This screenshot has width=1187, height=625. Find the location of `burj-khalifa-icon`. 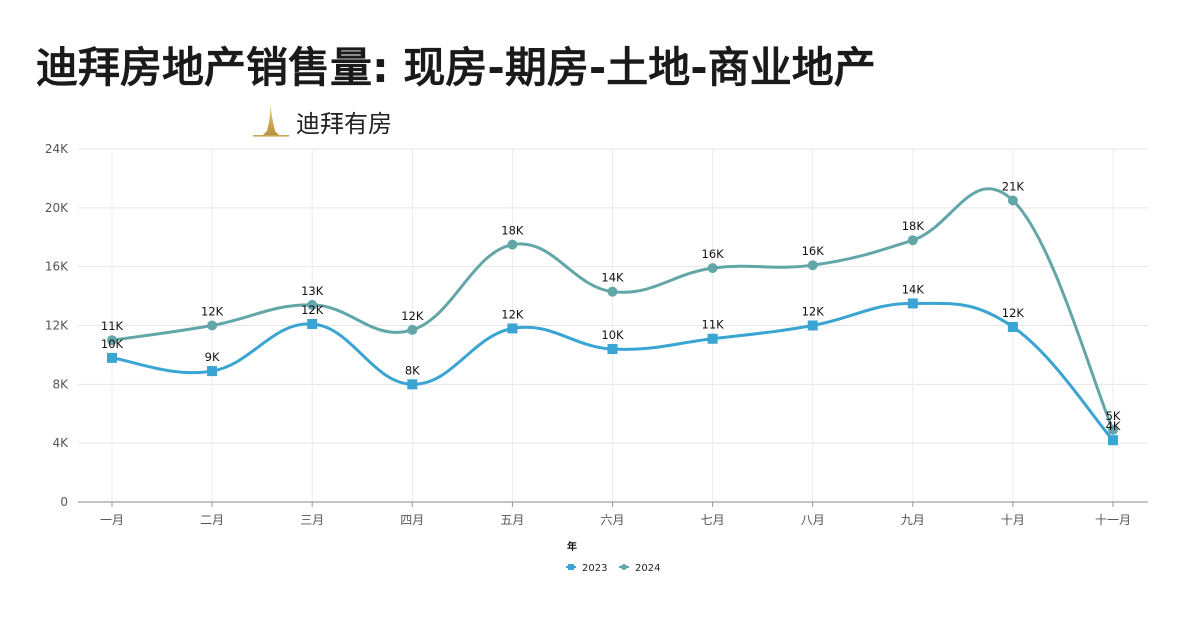

burj-khalifa-icon is located at coordinates (271, 121).